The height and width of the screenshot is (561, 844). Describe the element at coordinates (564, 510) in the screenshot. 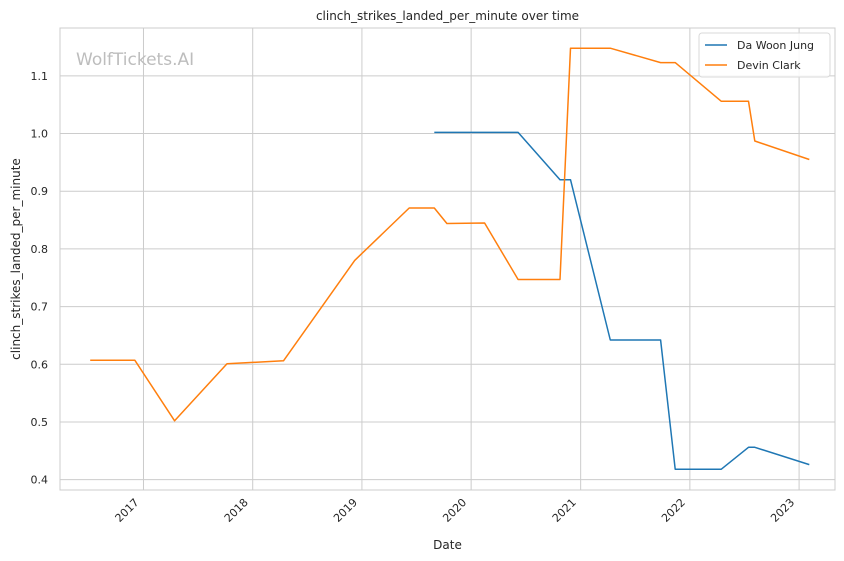

I see `x-tick-label: 2021` at that location.